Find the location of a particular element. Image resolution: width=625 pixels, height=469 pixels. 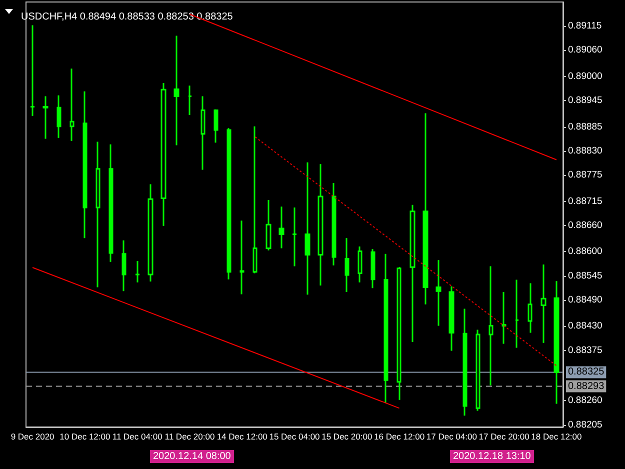

x-tick-label: 11 Dec 20:00 is located at coordinates (189, 437).